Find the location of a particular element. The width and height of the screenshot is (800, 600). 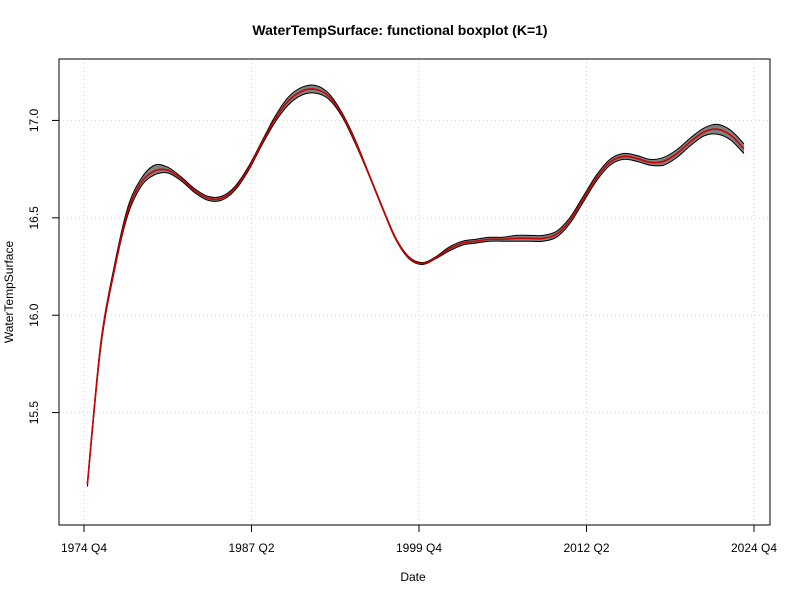

y-tick-label: 16.0 is located at coordinates (34, 315).